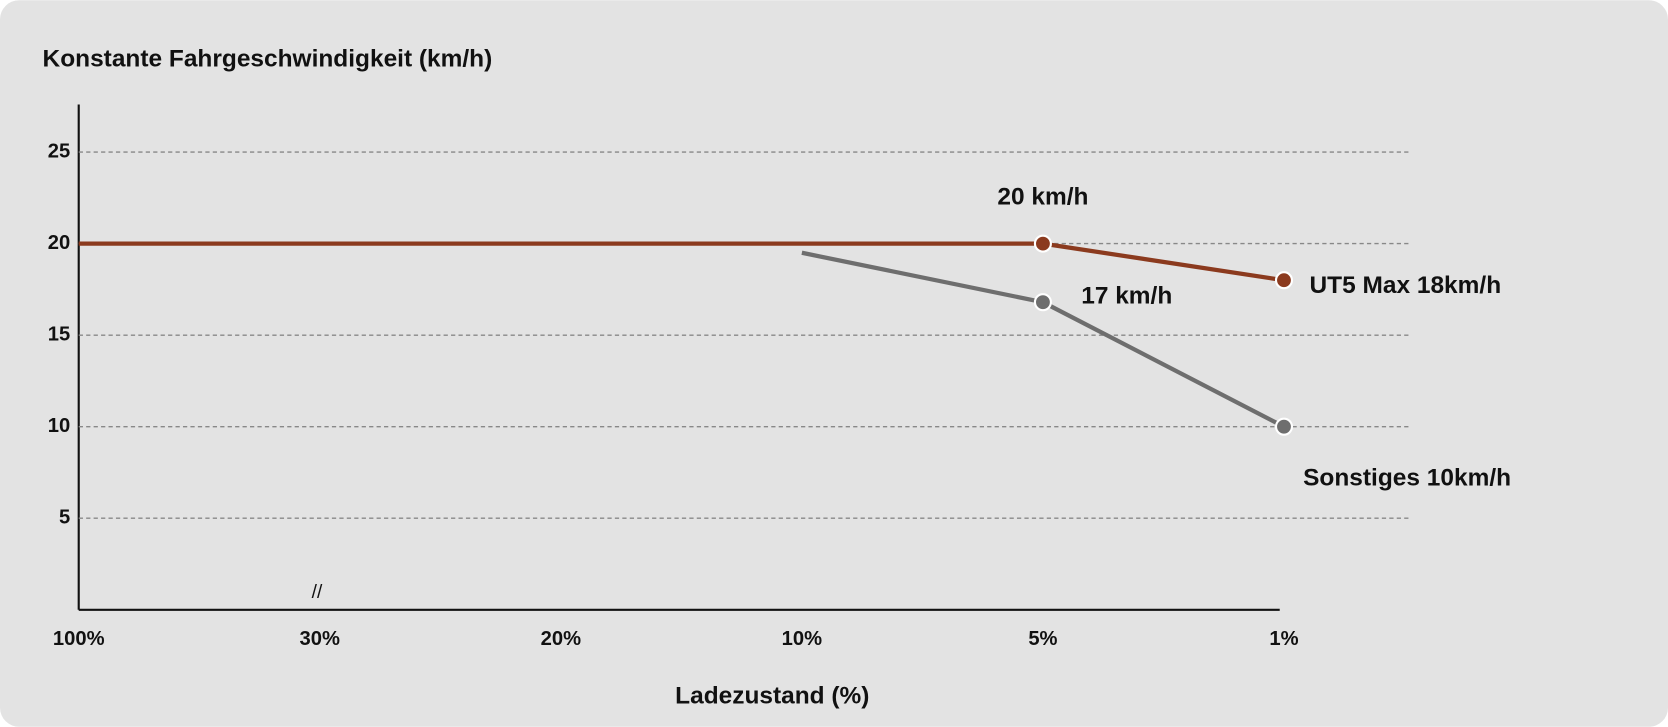 Image resolution: width=1668 pixels, height=727 pixels. What do you see at coordinates (802, 639) in the screenshot?
I see `x-tick-label: 10%` at bounding box center [802, 639].